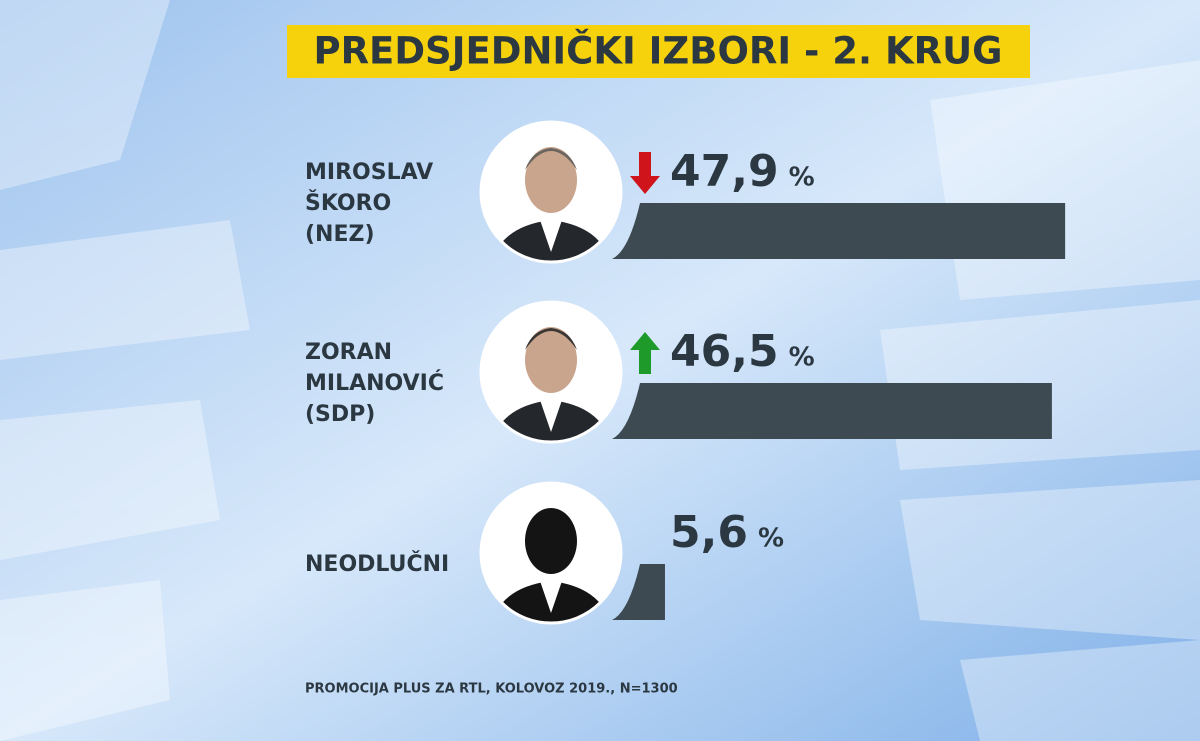 The image size is (1200, 741). Describe the element at coordinates (348, 203) in the screenshot. I see `category-label: ŠKORO` at that location.